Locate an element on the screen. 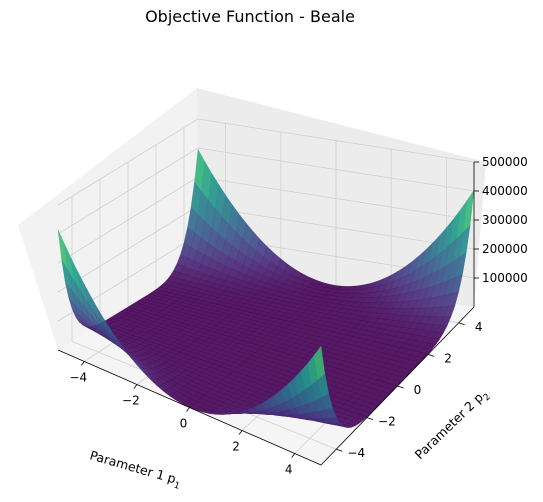  x-tick-label: −4 is located at coordinates (78, 378).